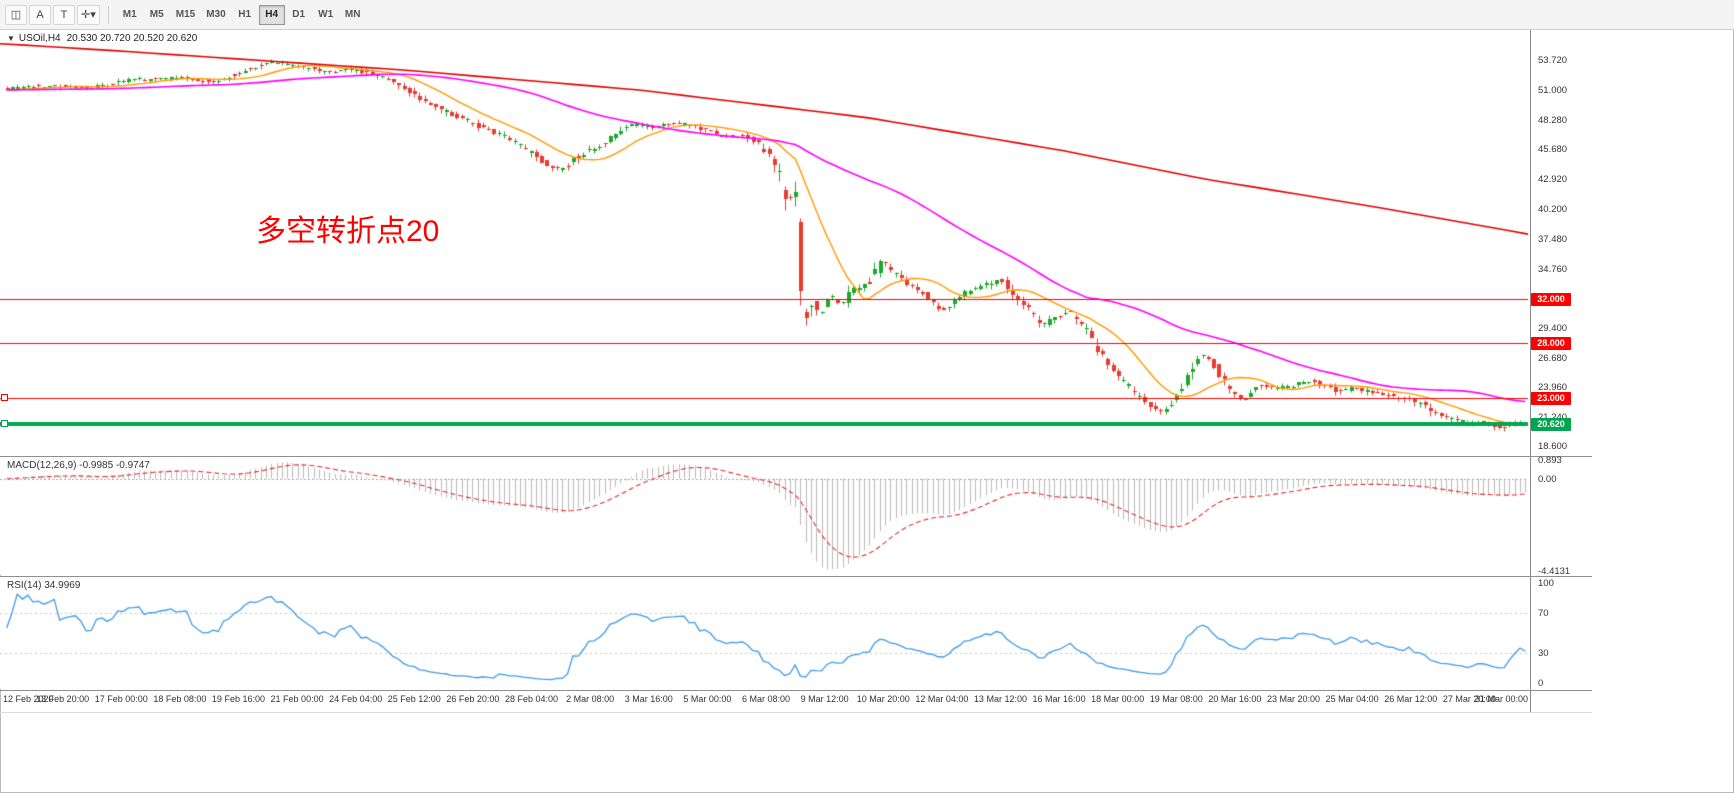 The image size is (1734, 793). Describe the element at coordinates (348, 231) in the screenshot. I see `chart-text-annotation: 多空转折点20` at that location.